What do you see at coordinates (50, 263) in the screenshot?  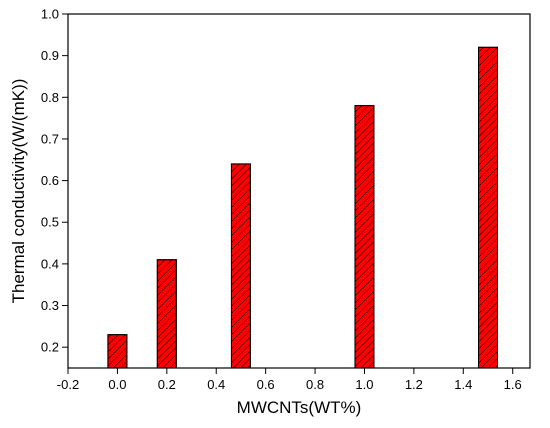 I see `y-tick-label: 0.4` at bounding box center [50, 263].